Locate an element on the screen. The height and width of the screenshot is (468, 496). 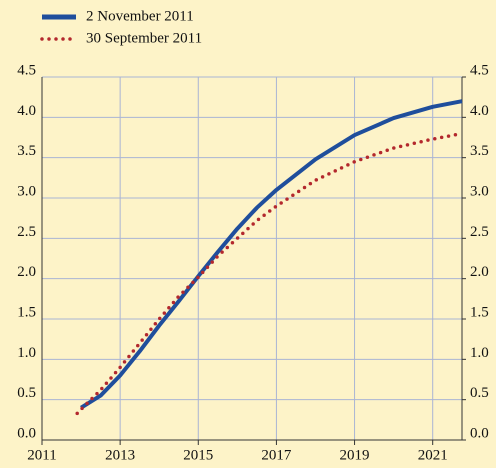
y-tick-label: 0.0 is located at coordinates (26, 433).